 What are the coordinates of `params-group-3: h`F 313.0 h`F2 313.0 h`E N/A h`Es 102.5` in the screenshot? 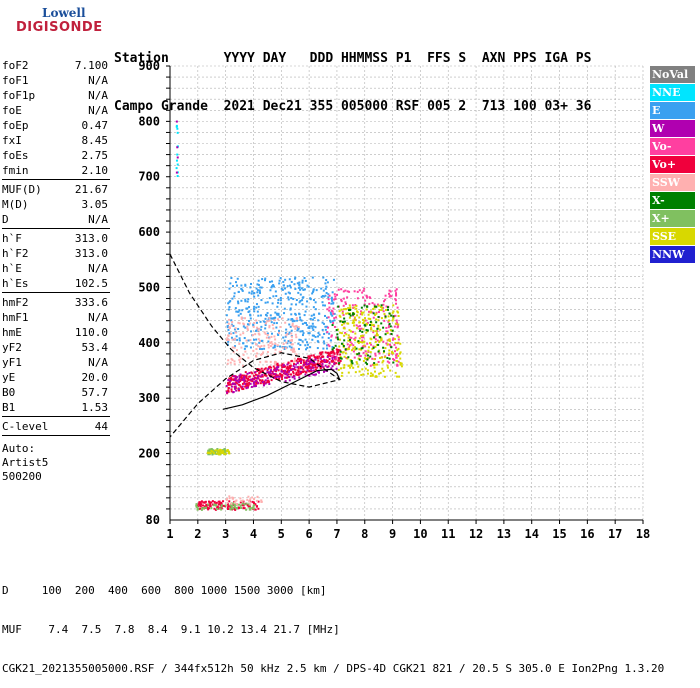 It's located at (56, 261).